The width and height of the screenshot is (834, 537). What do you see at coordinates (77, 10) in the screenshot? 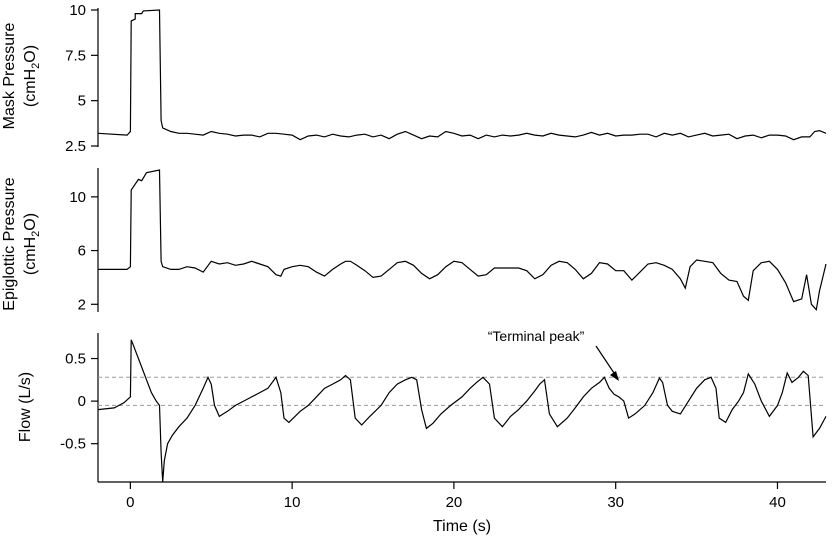
I see `mask-y-tick-label: 10` at bounding box center [77, 10].